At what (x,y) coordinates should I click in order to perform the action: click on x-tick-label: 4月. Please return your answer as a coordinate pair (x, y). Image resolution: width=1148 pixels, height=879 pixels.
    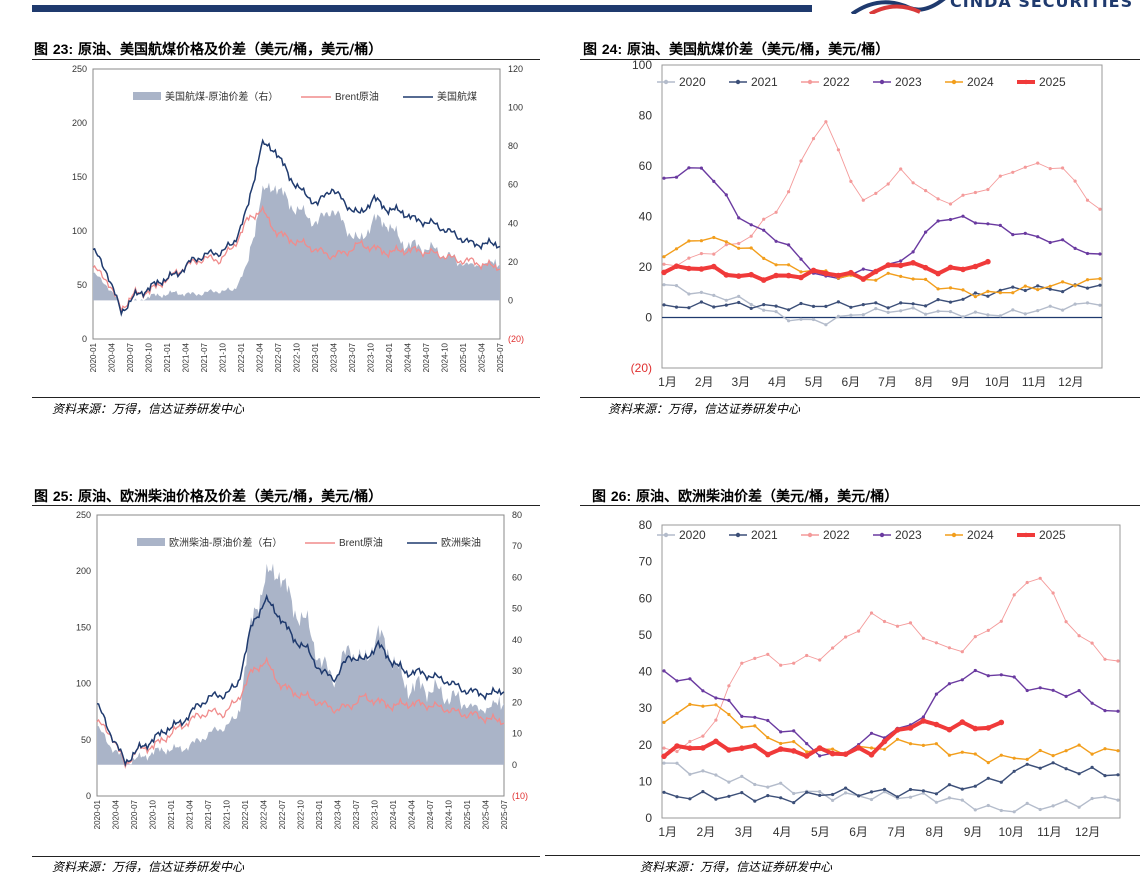
    Looking at the image, I should click on (782, 832).